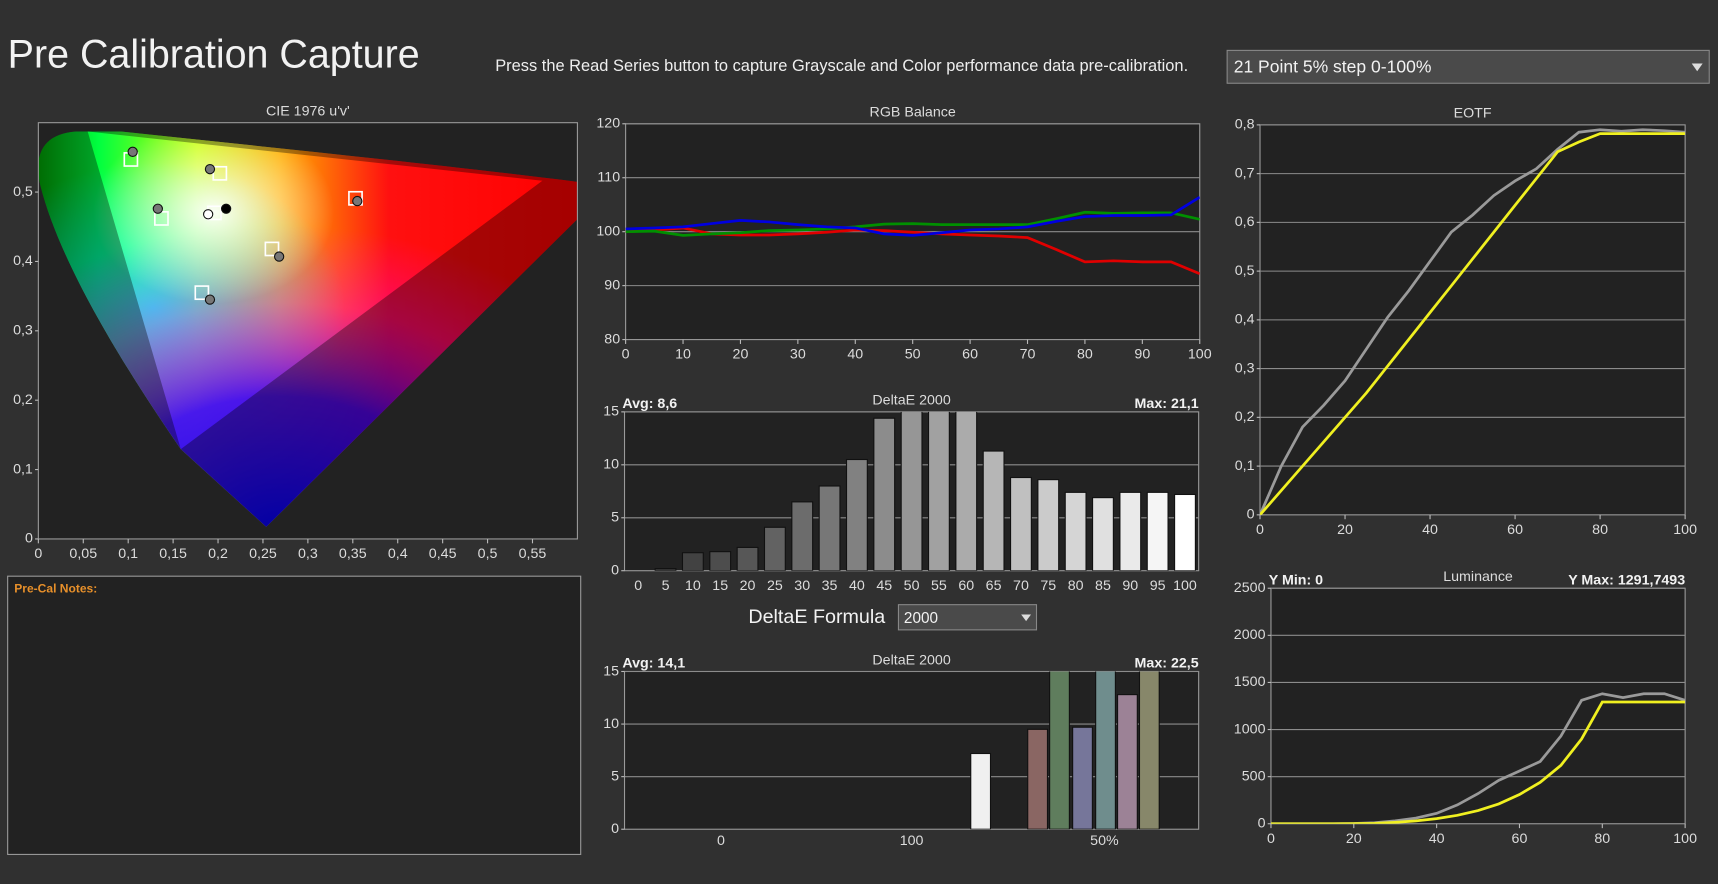  Describe the element at coordinates (1478, 577) in the screenshot. I see `chart-title: Luminance` at that location.